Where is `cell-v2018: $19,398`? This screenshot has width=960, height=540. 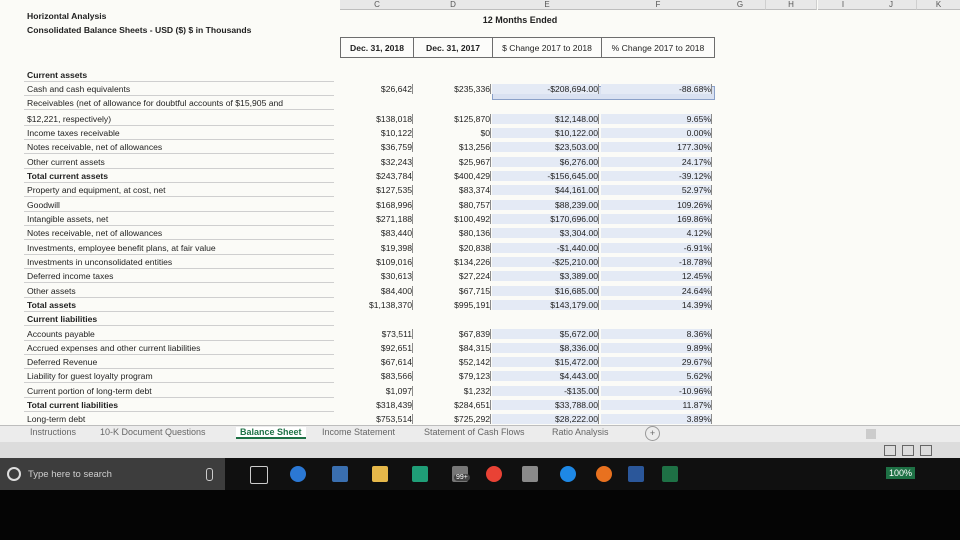 cell-v2018: $19,398 is located at coordinates (376, 248).